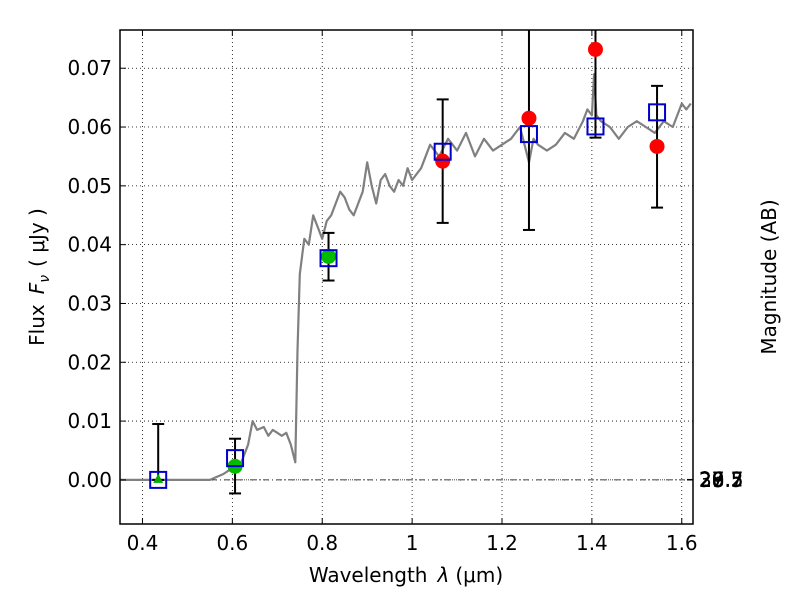 The height and width of the screenshot is (600, 800). What do you see at coordinates (232, 543) in the screenshot?
I see `x-tick-label: 0.6` at bounding box center [232, 543].